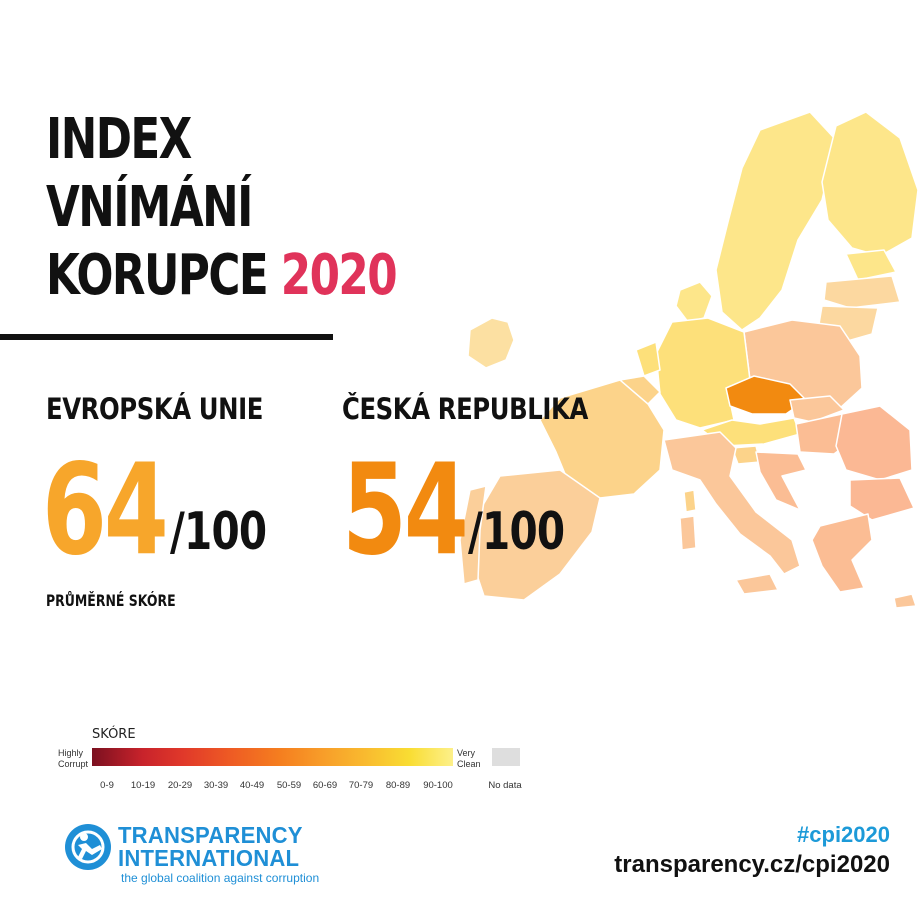 This screenshot has width=920, height=920. Describe the element at coordinates (842, 553) in the screenshot. I see `region-greece` at that location.